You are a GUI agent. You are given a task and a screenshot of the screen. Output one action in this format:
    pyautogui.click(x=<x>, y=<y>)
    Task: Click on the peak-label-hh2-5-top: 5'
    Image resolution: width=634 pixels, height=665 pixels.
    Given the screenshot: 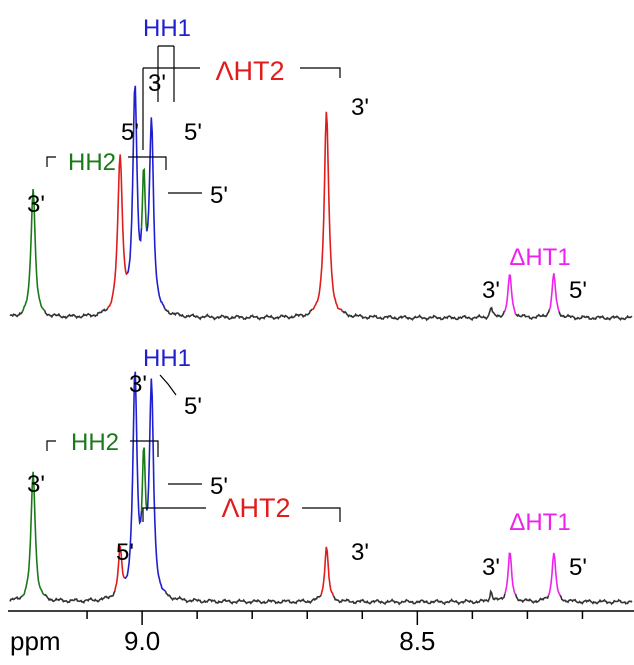 What is the action you would take?
    pyautogui.click(x=219, y=195)
    